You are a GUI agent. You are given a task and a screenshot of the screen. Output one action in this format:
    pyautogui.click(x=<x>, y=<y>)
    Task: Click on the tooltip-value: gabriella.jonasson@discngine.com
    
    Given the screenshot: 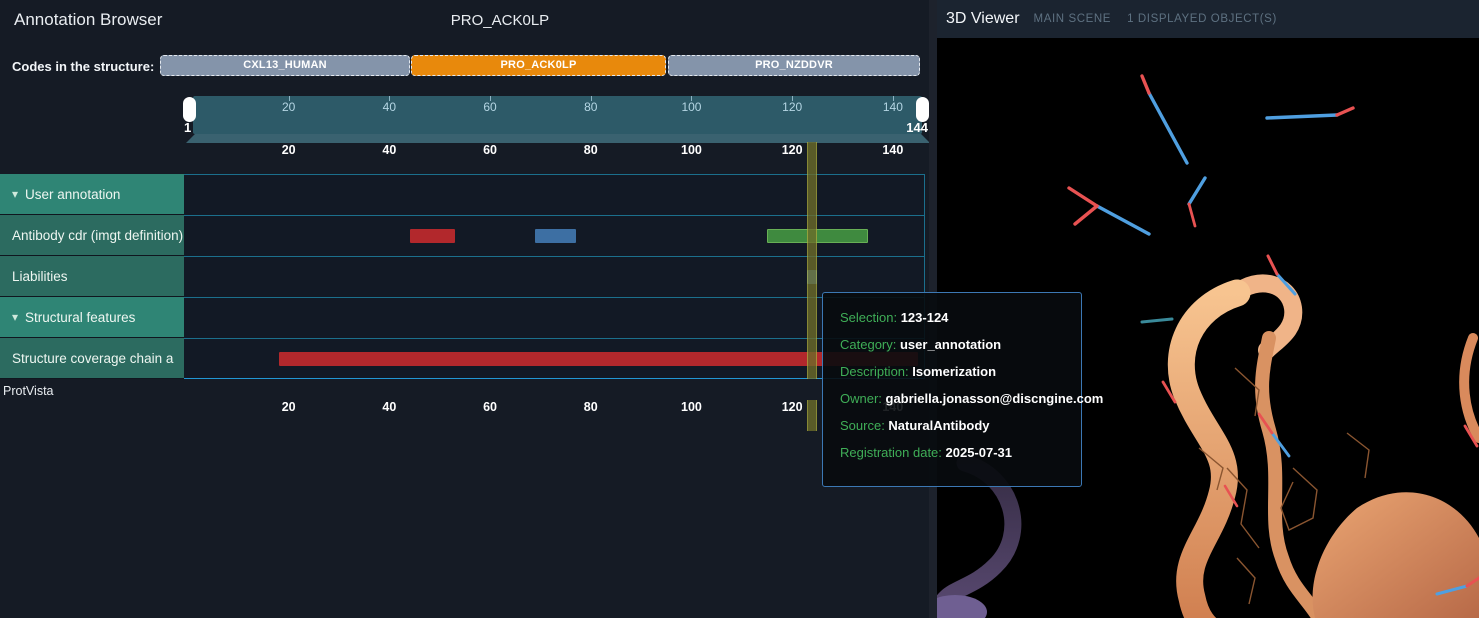 What is the action you would take?
    pyautogui.click(x=994, y=398)
    